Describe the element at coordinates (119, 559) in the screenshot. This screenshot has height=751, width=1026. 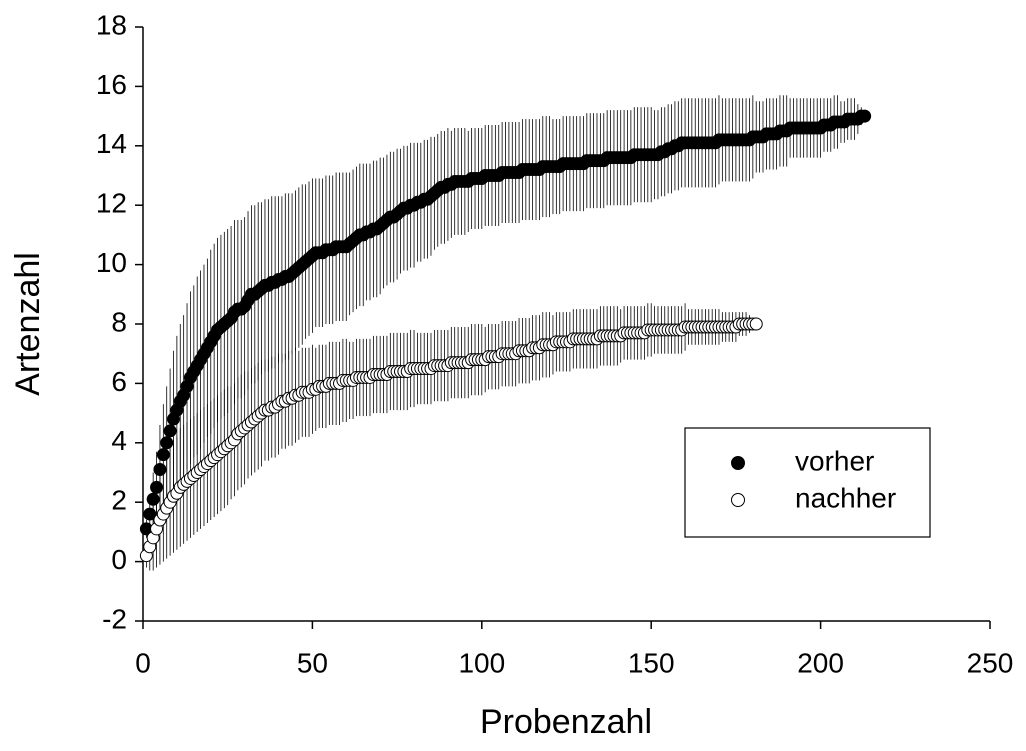
I see `y-tick-label: 0` at that location.